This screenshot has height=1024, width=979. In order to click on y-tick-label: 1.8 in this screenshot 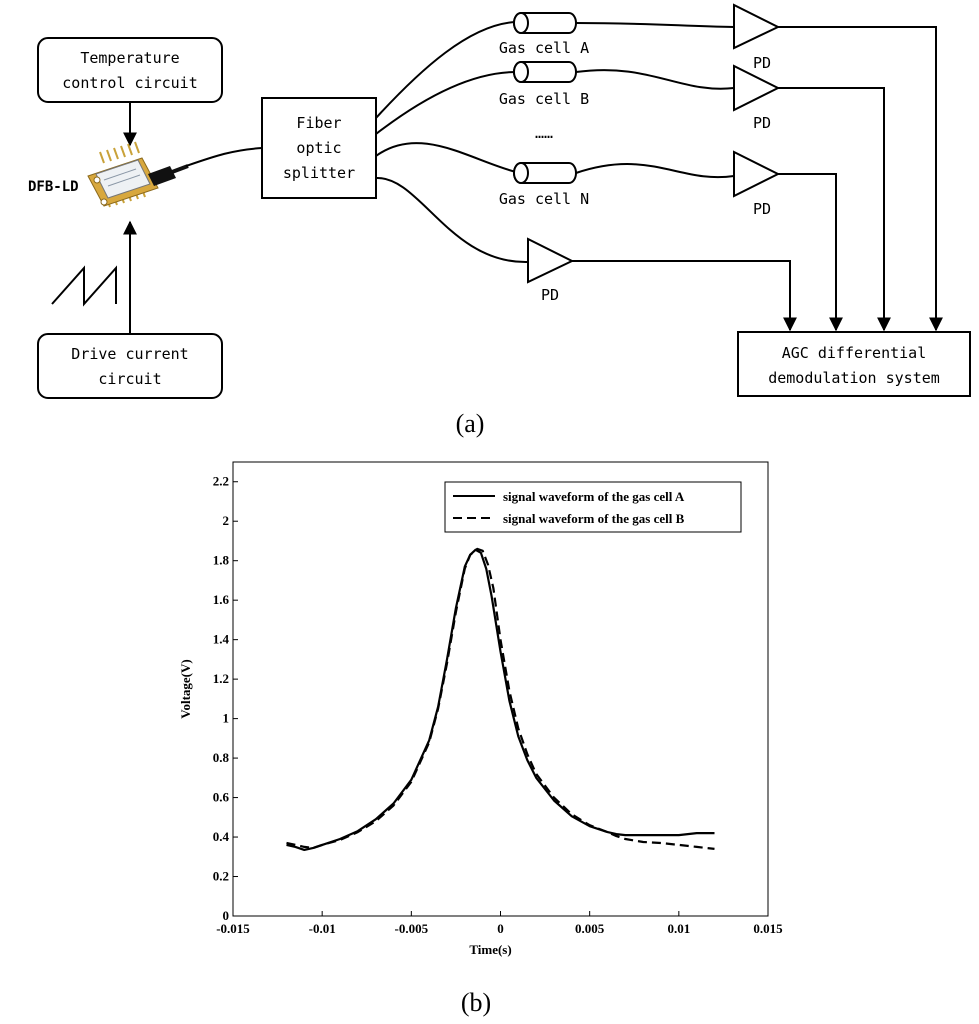, I will do `click(221, 560)`.